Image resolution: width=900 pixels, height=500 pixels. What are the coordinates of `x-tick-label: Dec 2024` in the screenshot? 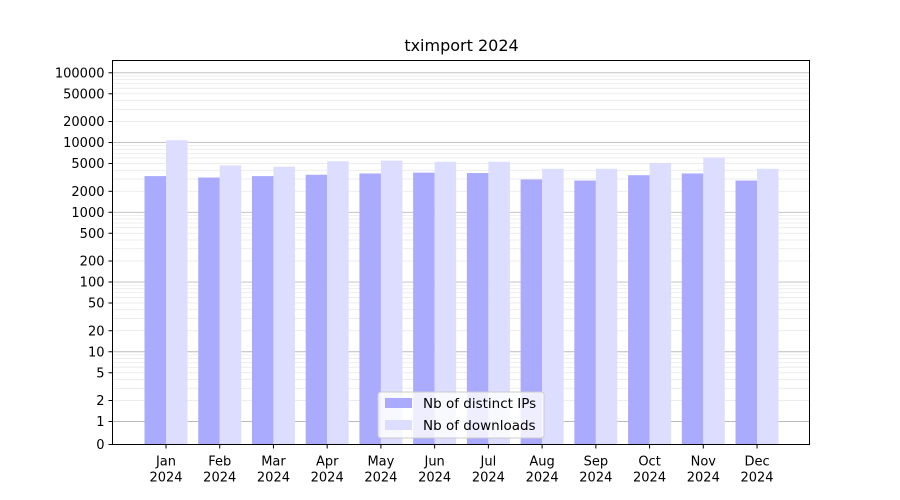 It's located at (756, 470).